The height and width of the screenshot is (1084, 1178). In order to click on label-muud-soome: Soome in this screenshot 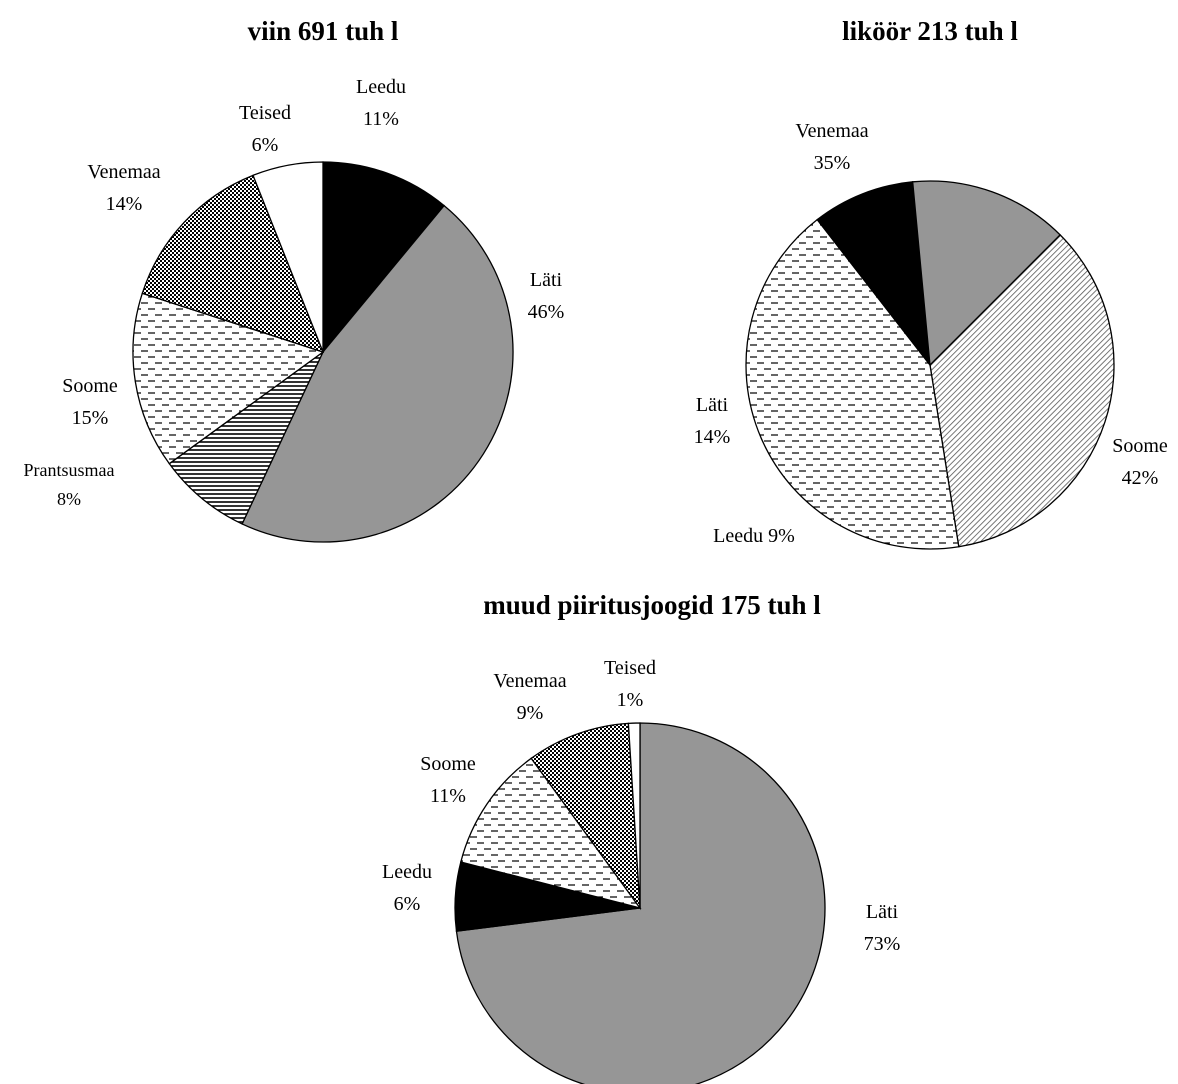, I will do `click(448, 764)`.